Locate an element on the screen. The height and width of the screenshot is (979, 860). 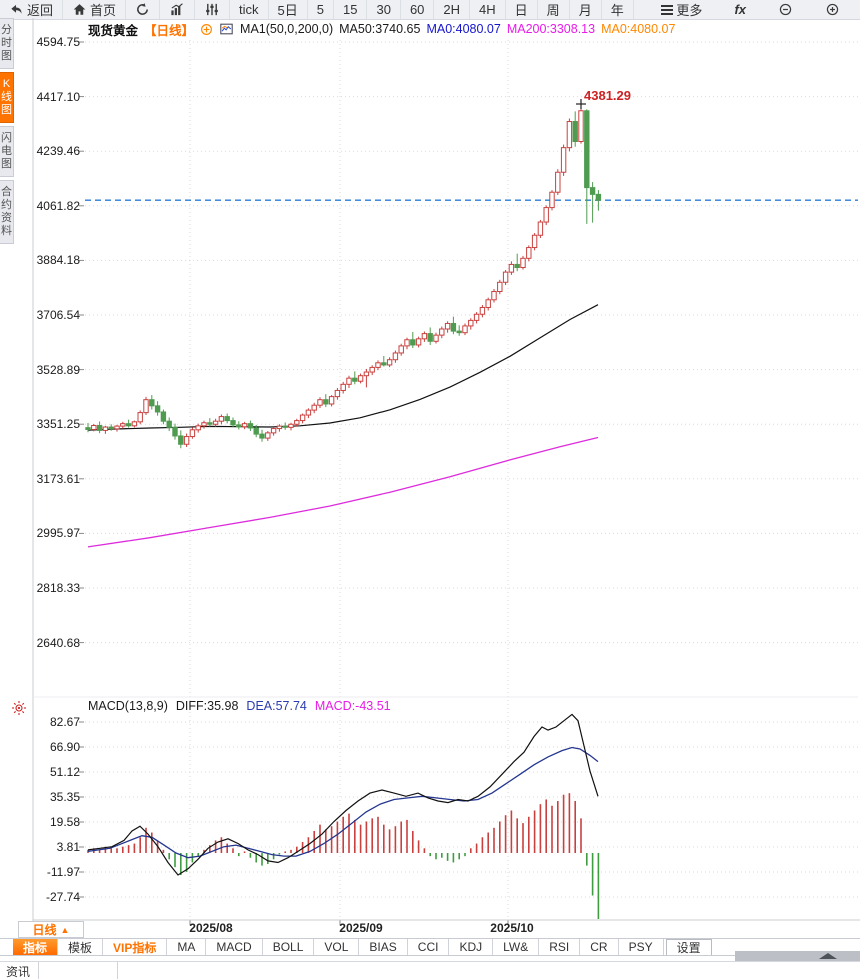
mini-chart-icon is located at coordinates (226, 29).